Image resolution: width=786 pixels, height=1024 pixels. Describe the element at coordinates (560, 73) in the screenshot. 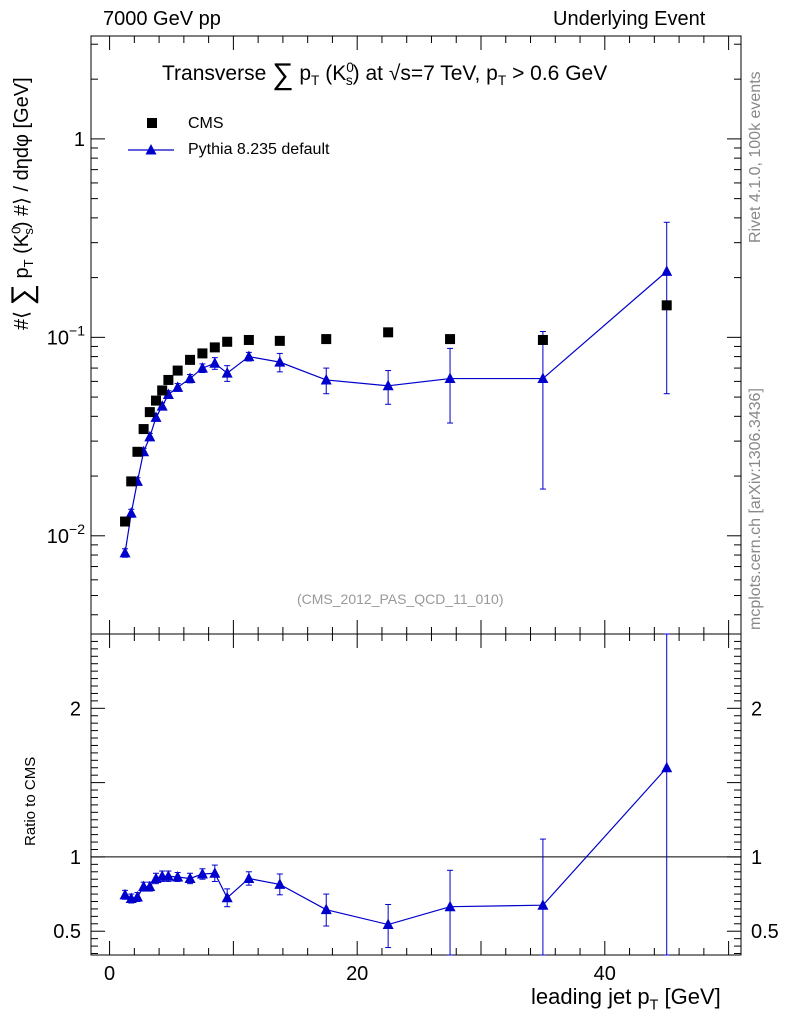

I see `title-cut: > 0.6 GeV` at that location.